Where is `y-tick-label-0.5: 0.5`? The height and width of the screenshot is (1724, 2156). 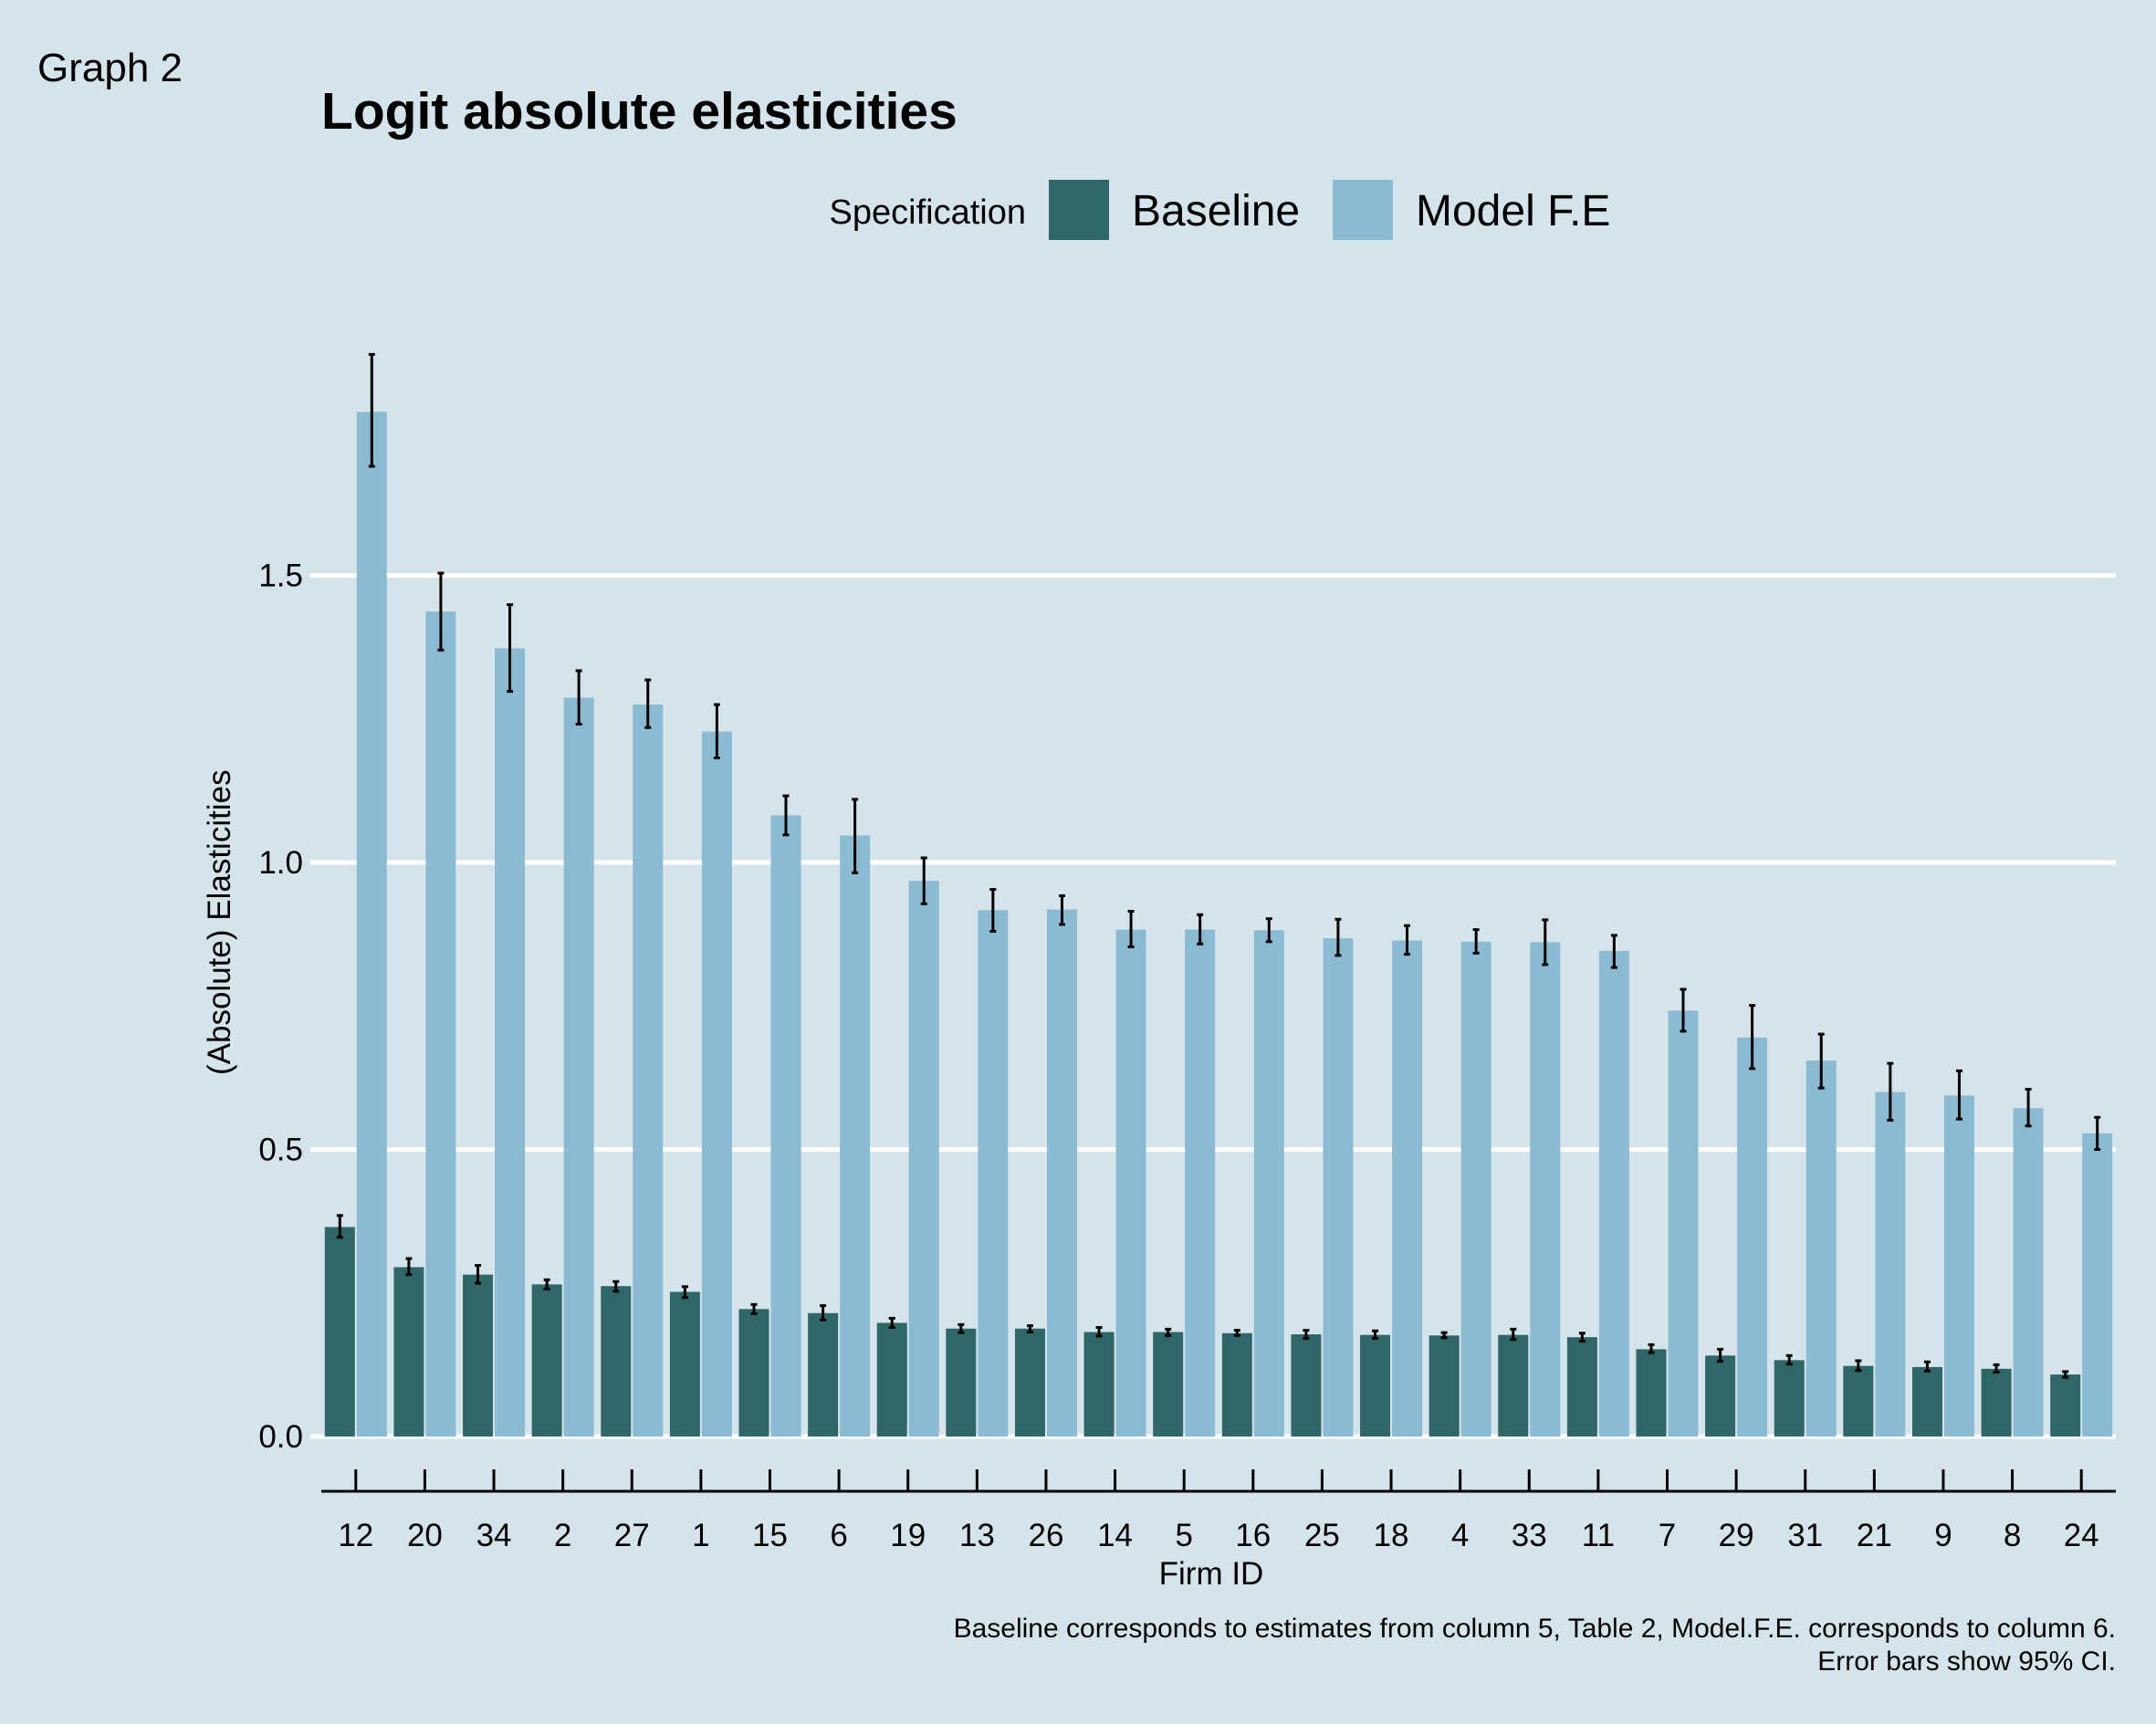 y-tick-label-0.5: 0.5 is located at coordinates (280, 1150).